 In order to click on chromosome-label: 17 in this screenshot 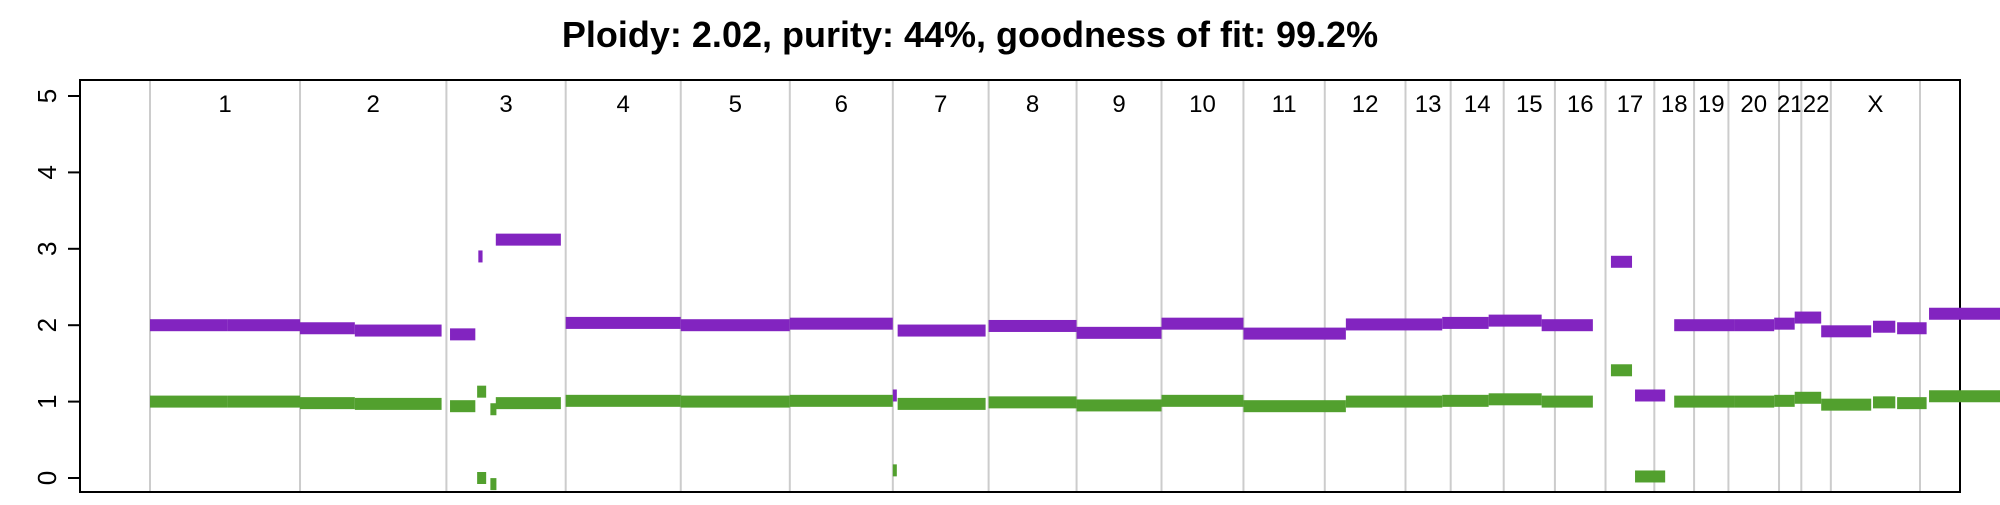, I will do `click(1630, 104)`.